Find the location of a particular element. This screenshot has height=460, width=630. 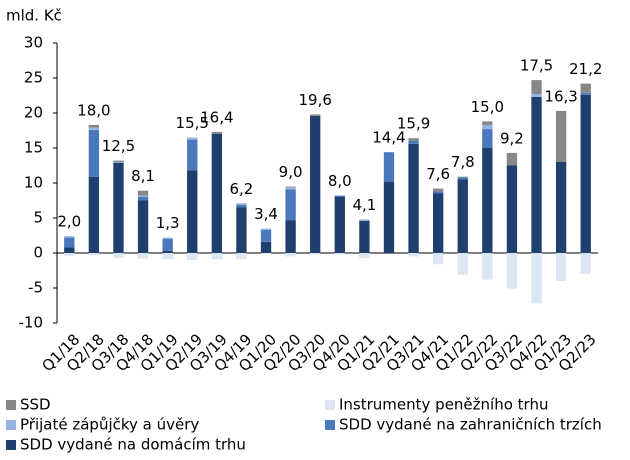

y-tick-label: 25 is located at coordinates (33, 78).